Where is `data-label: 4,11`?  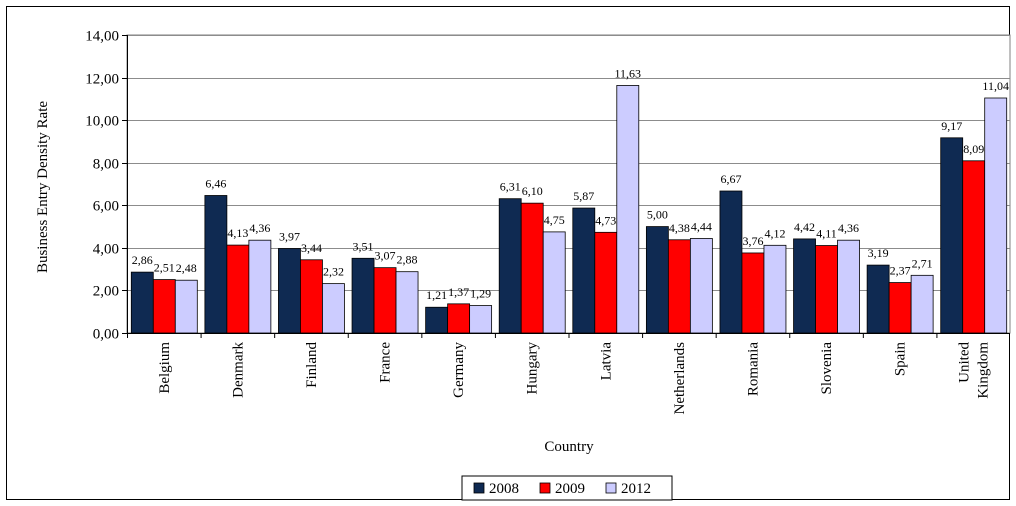 data-label: 4,11 is located at coordinates (826, 234).